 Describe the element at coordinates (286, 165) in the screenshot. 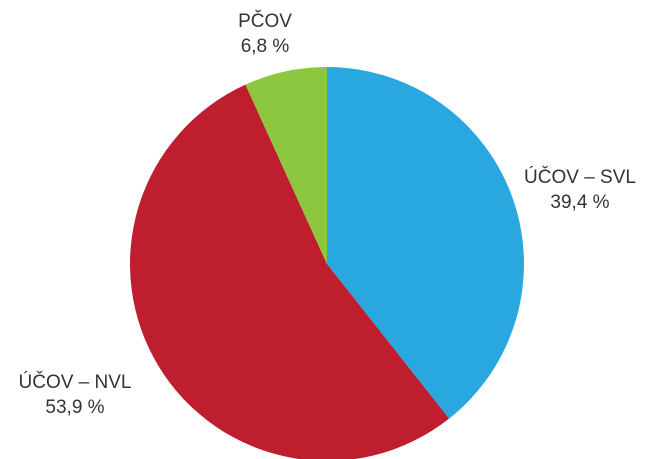

I see `pie-slice` at that location.